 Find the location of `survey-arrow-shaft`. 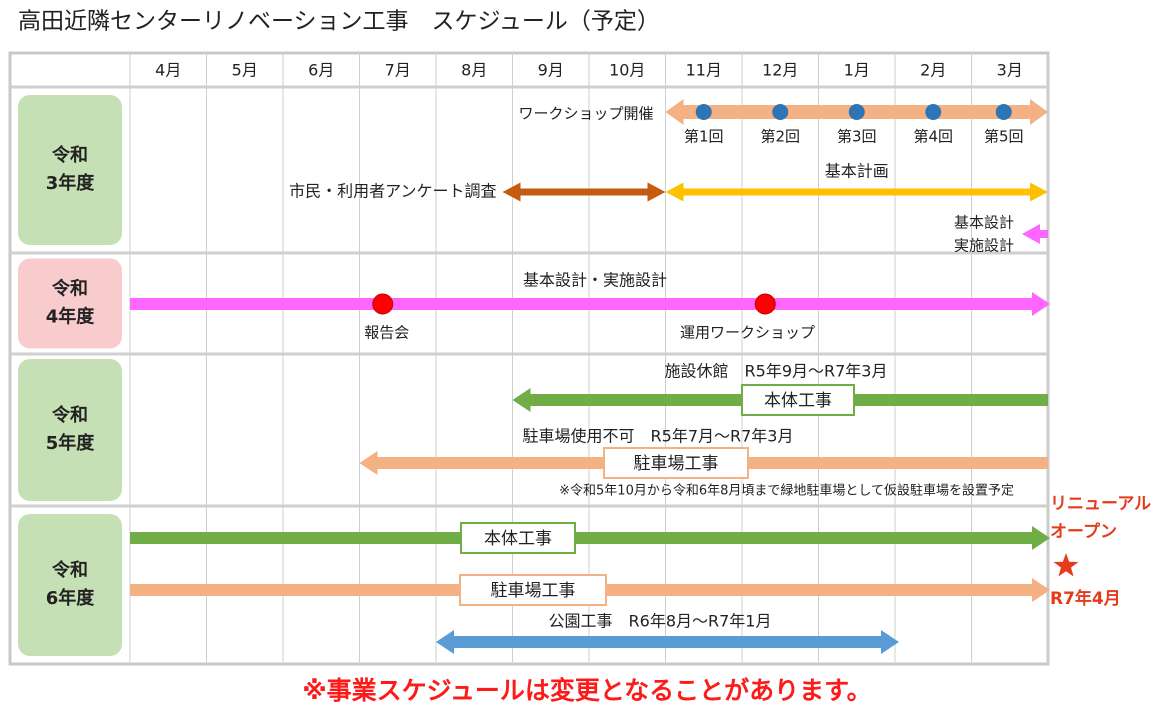

survey-arrow-shaft is located at coordinates (584, 192).